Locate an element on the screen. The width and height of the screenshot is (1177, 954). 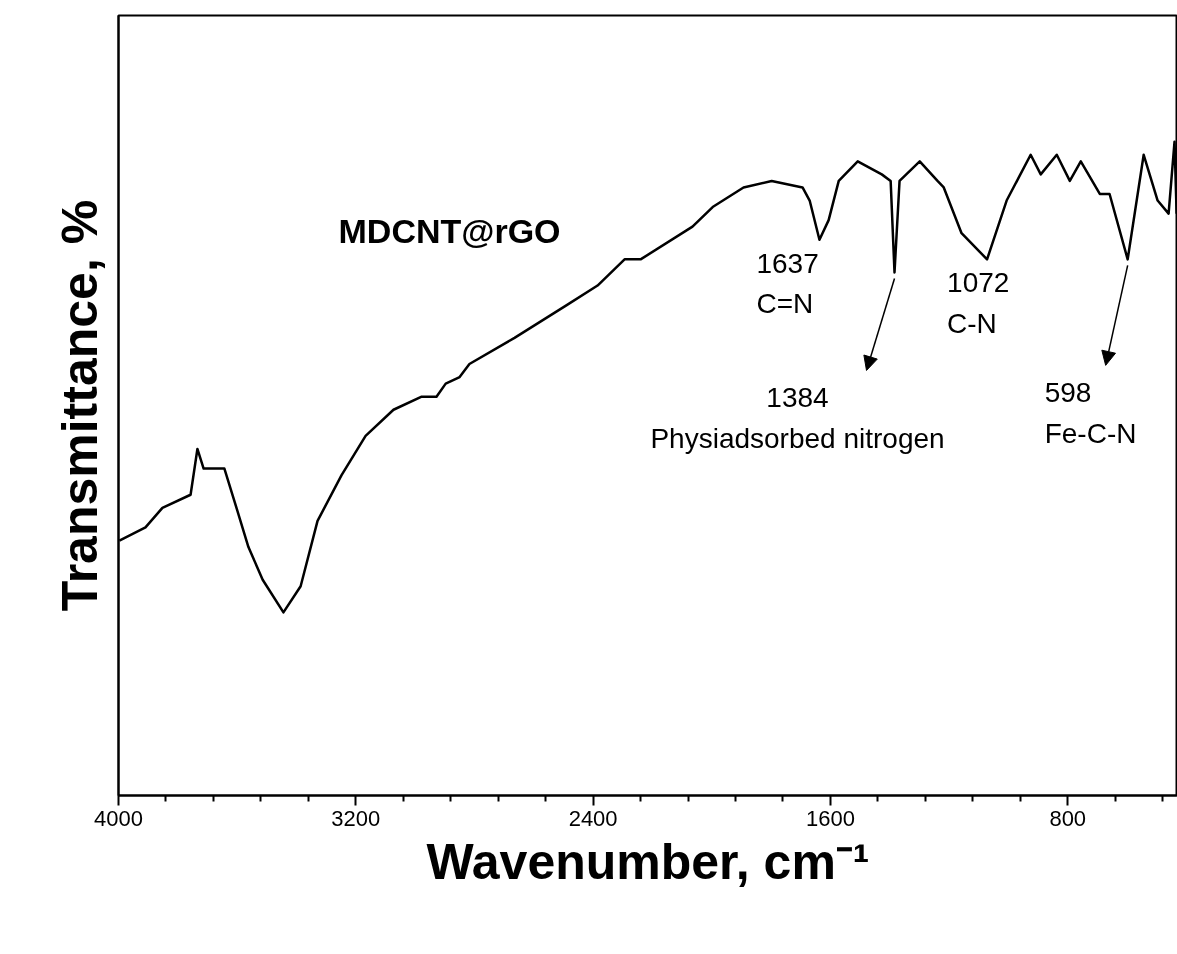
x-tick-label: 3200 is located at coordinates (356, 818).